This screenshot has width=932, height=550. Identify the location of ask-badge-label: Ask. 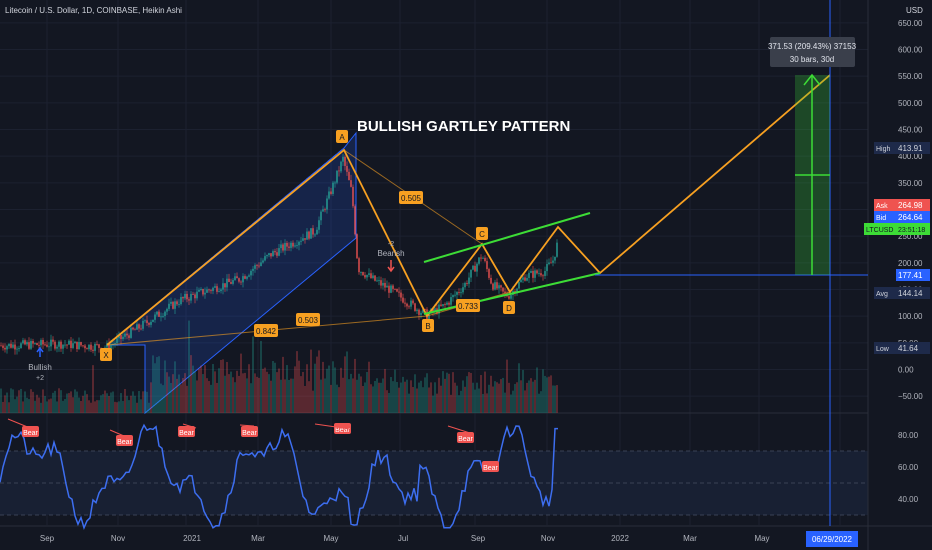
(882, 206).